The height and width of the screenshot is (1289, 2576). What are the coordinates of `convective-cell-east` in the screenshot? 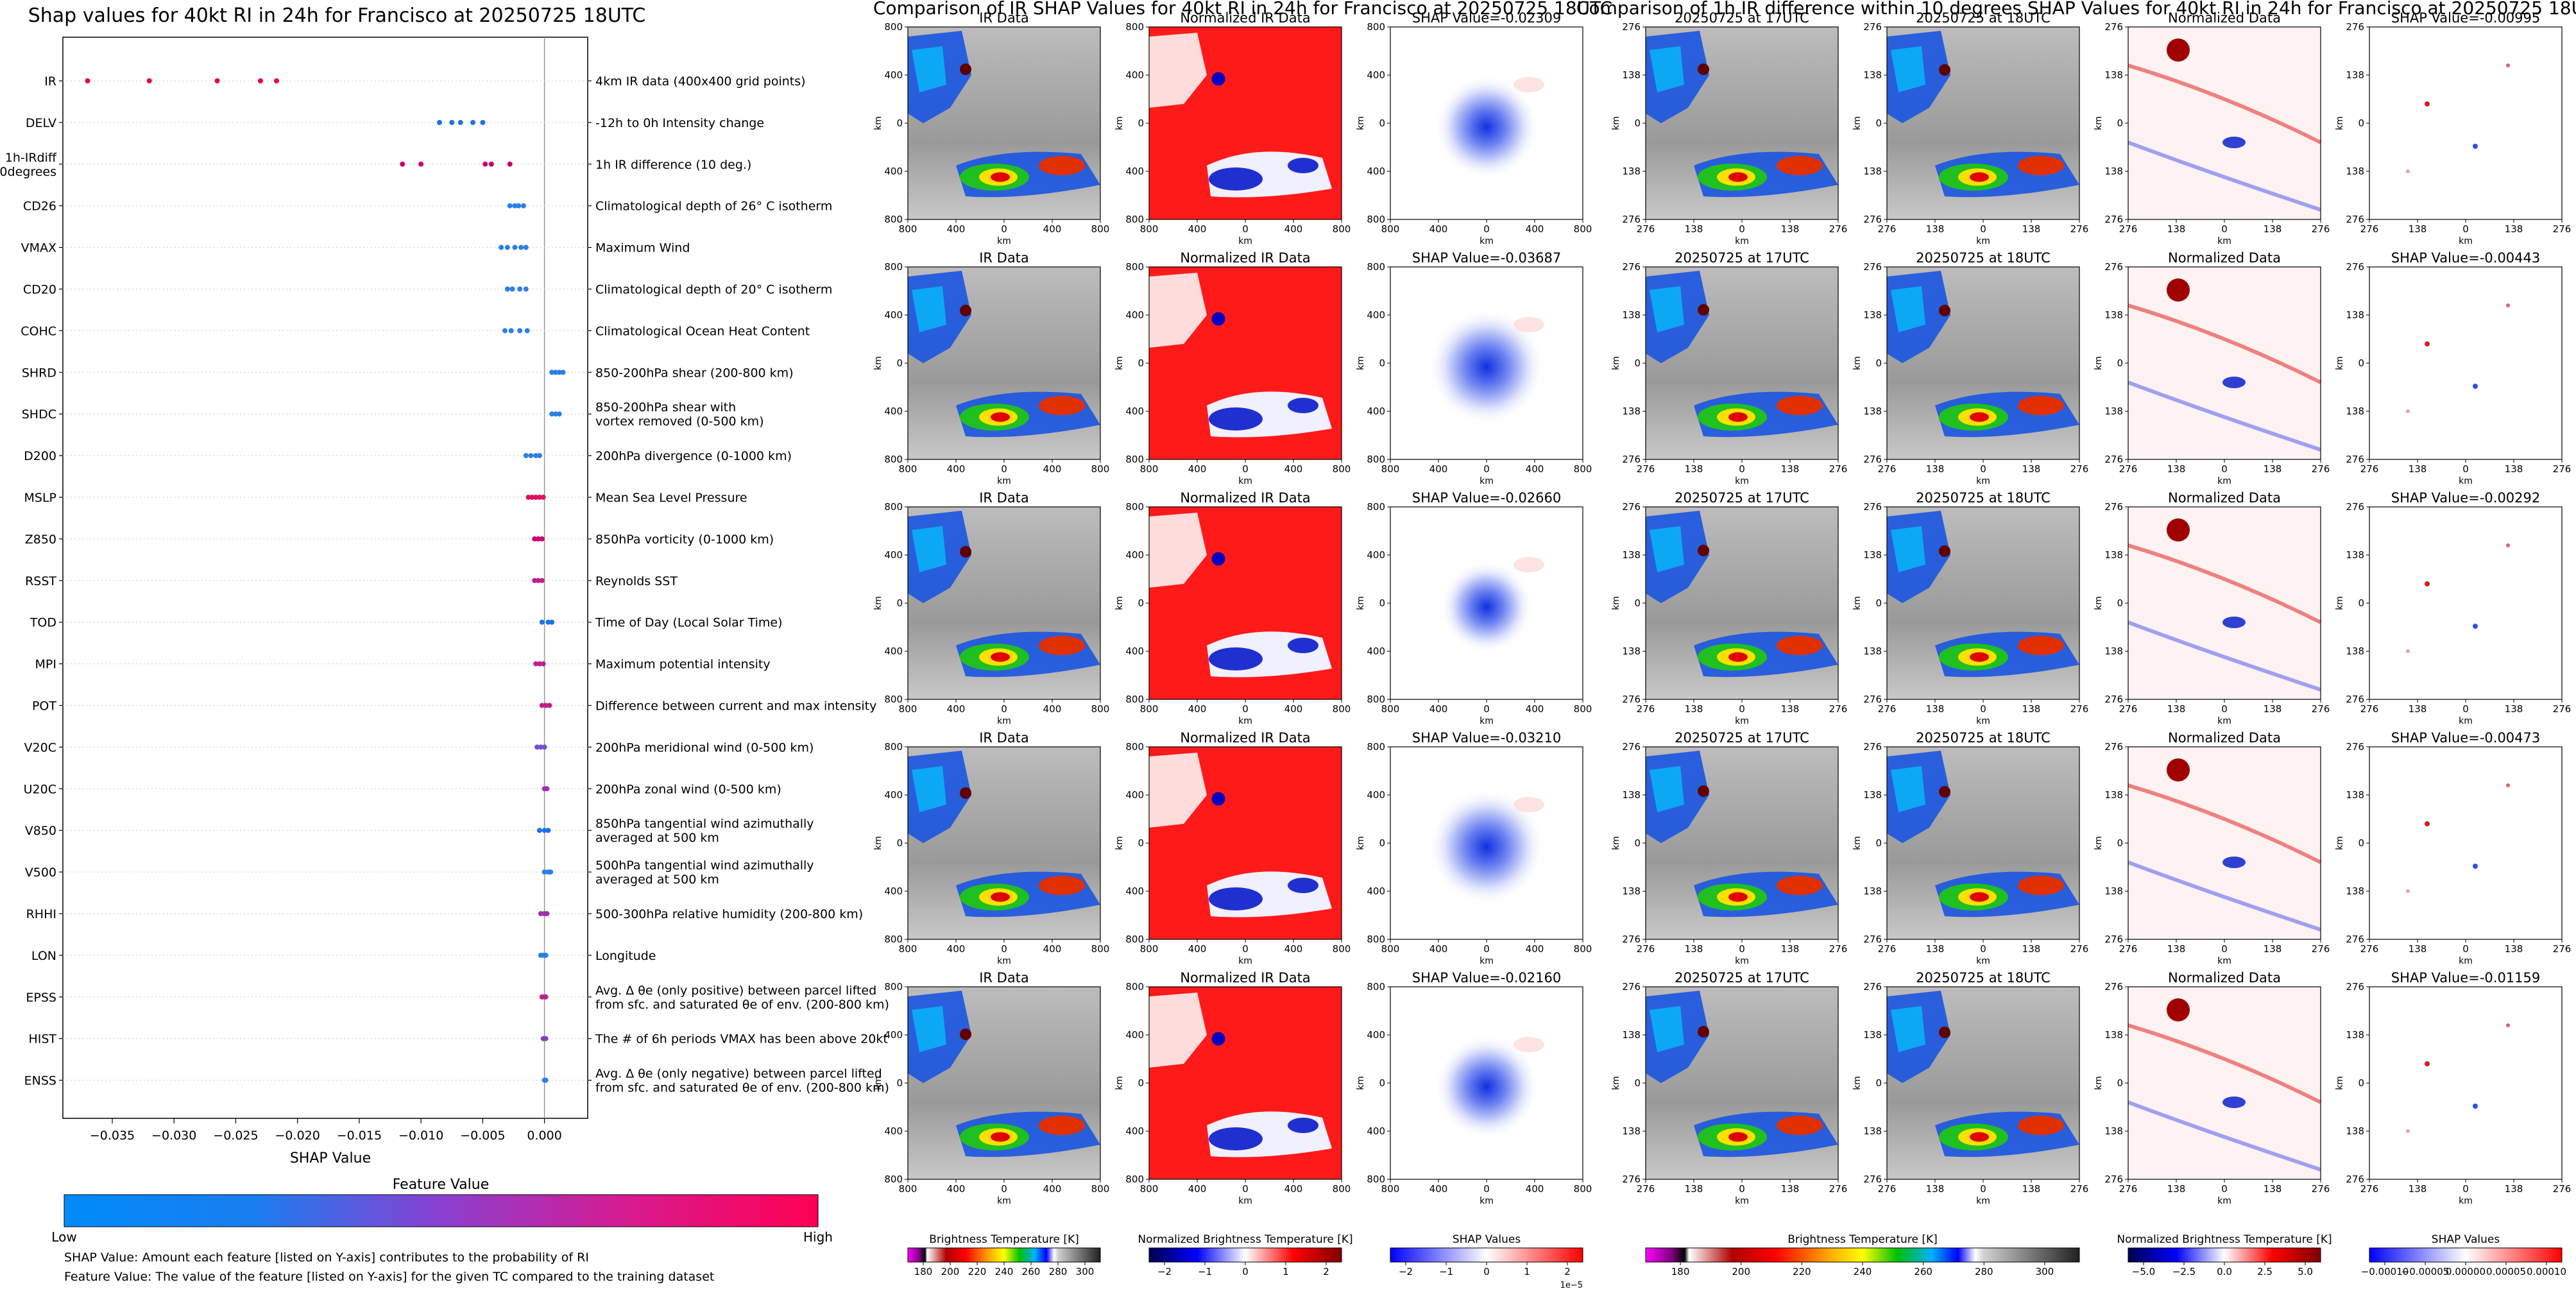 It's located at (1800, 165).